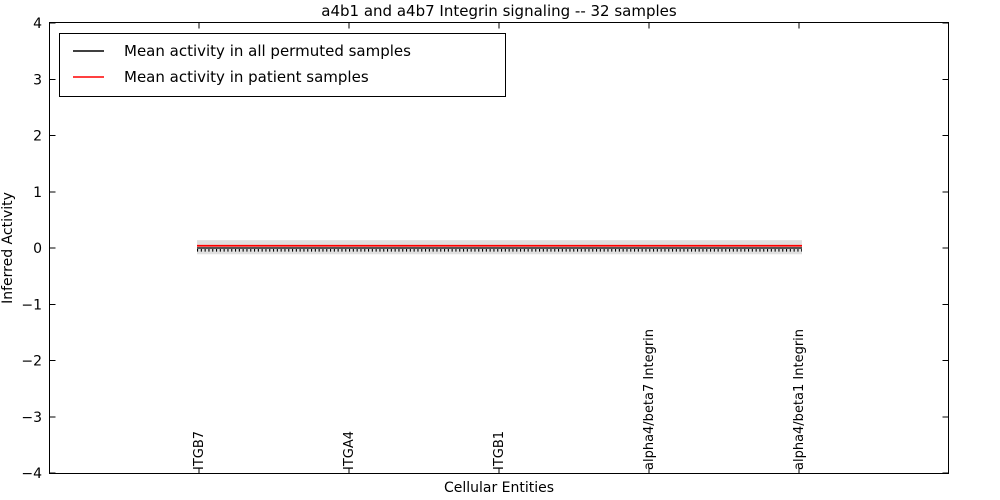 This screenshot has height=500, width=1000. I want to click on legend-label-permuted: Mean activity in all permuted samples, so click(267, 51).